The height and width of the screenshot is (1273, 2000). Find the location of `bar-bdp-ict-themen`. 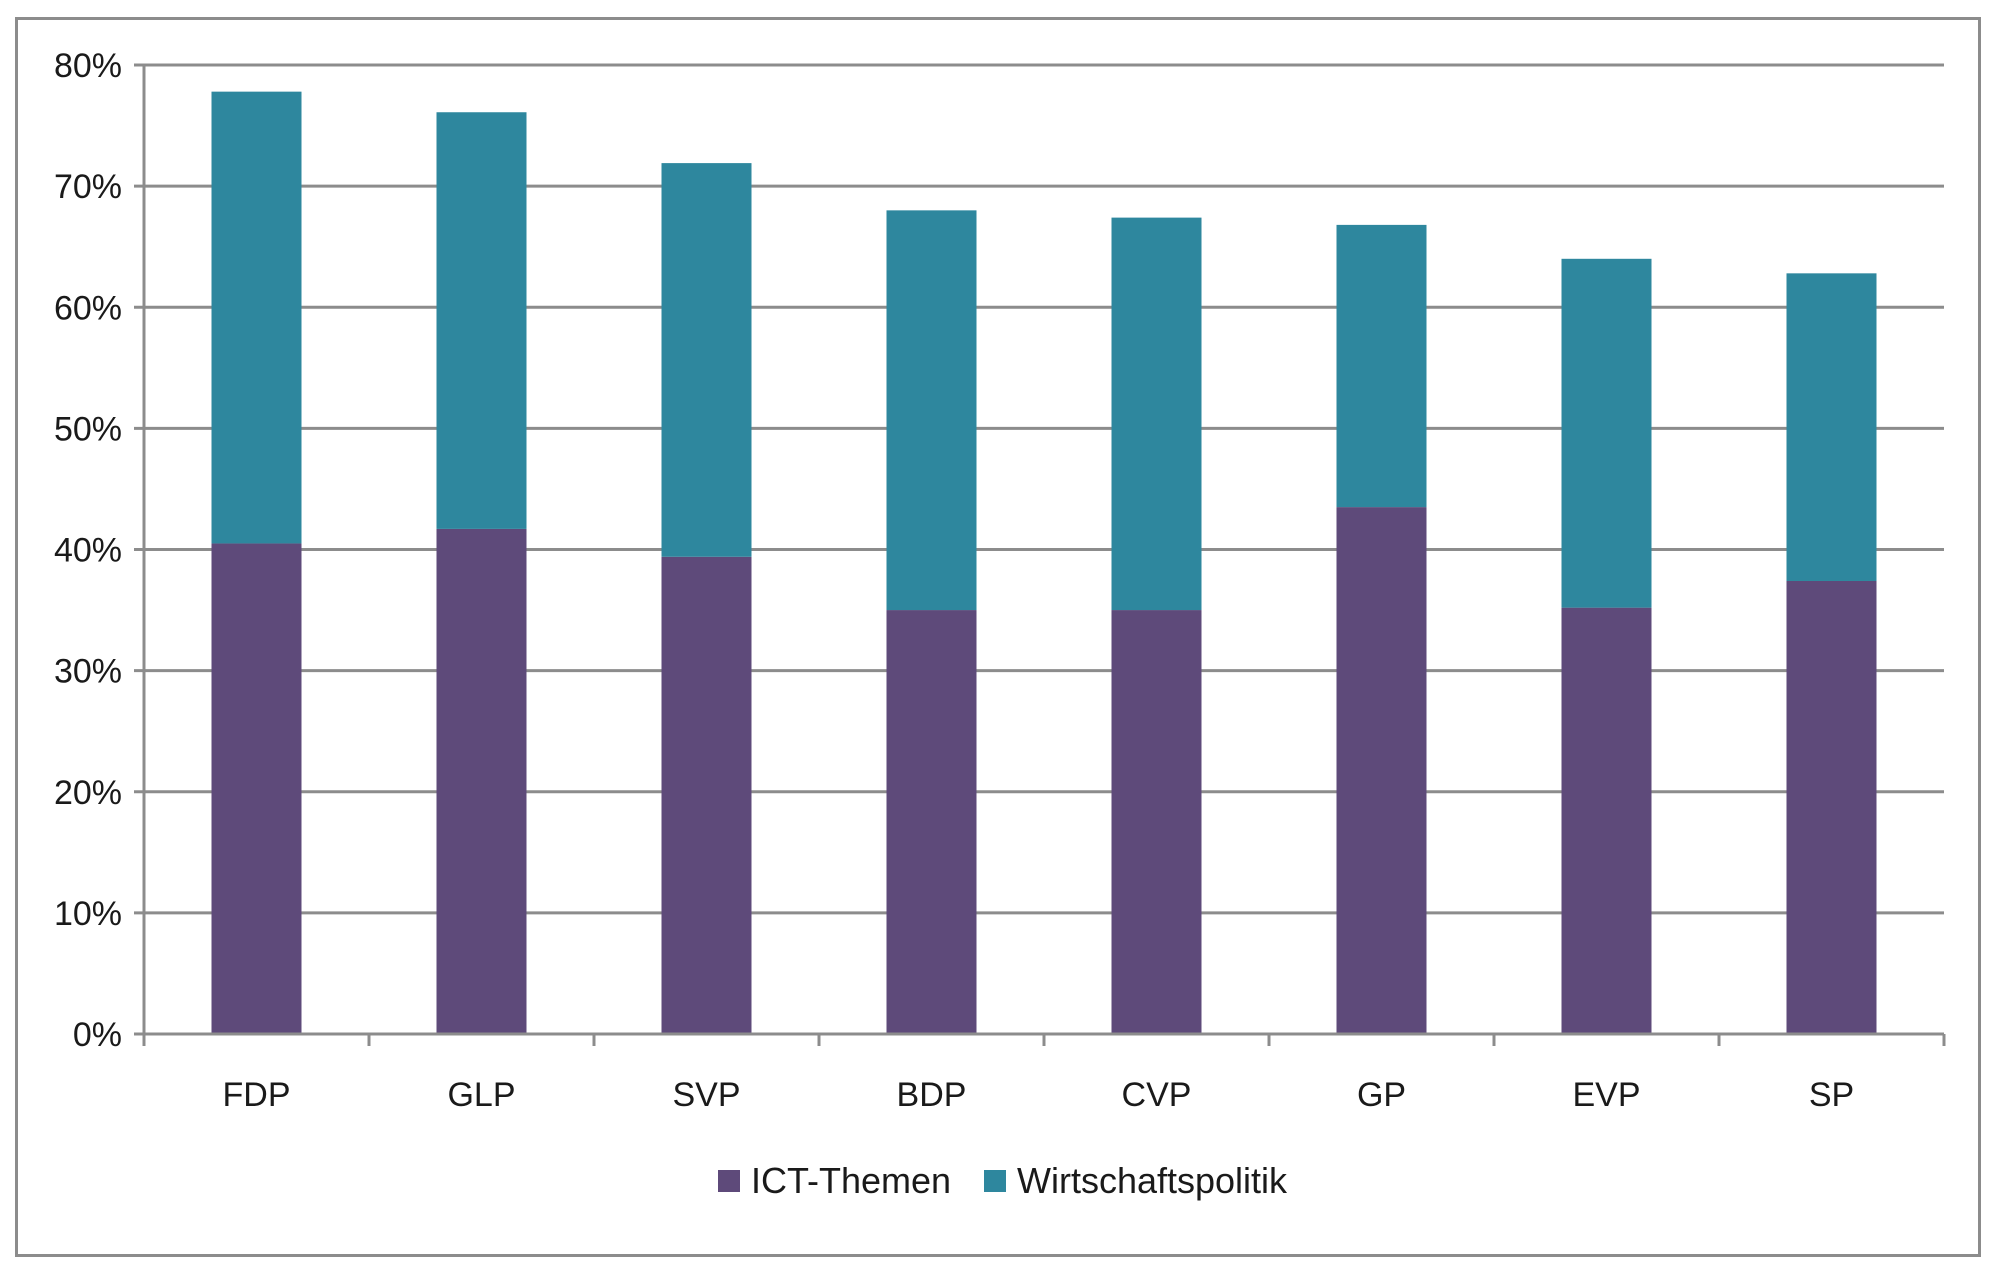

bar-bdp-ict-themen is located at coordinates (931, 822).